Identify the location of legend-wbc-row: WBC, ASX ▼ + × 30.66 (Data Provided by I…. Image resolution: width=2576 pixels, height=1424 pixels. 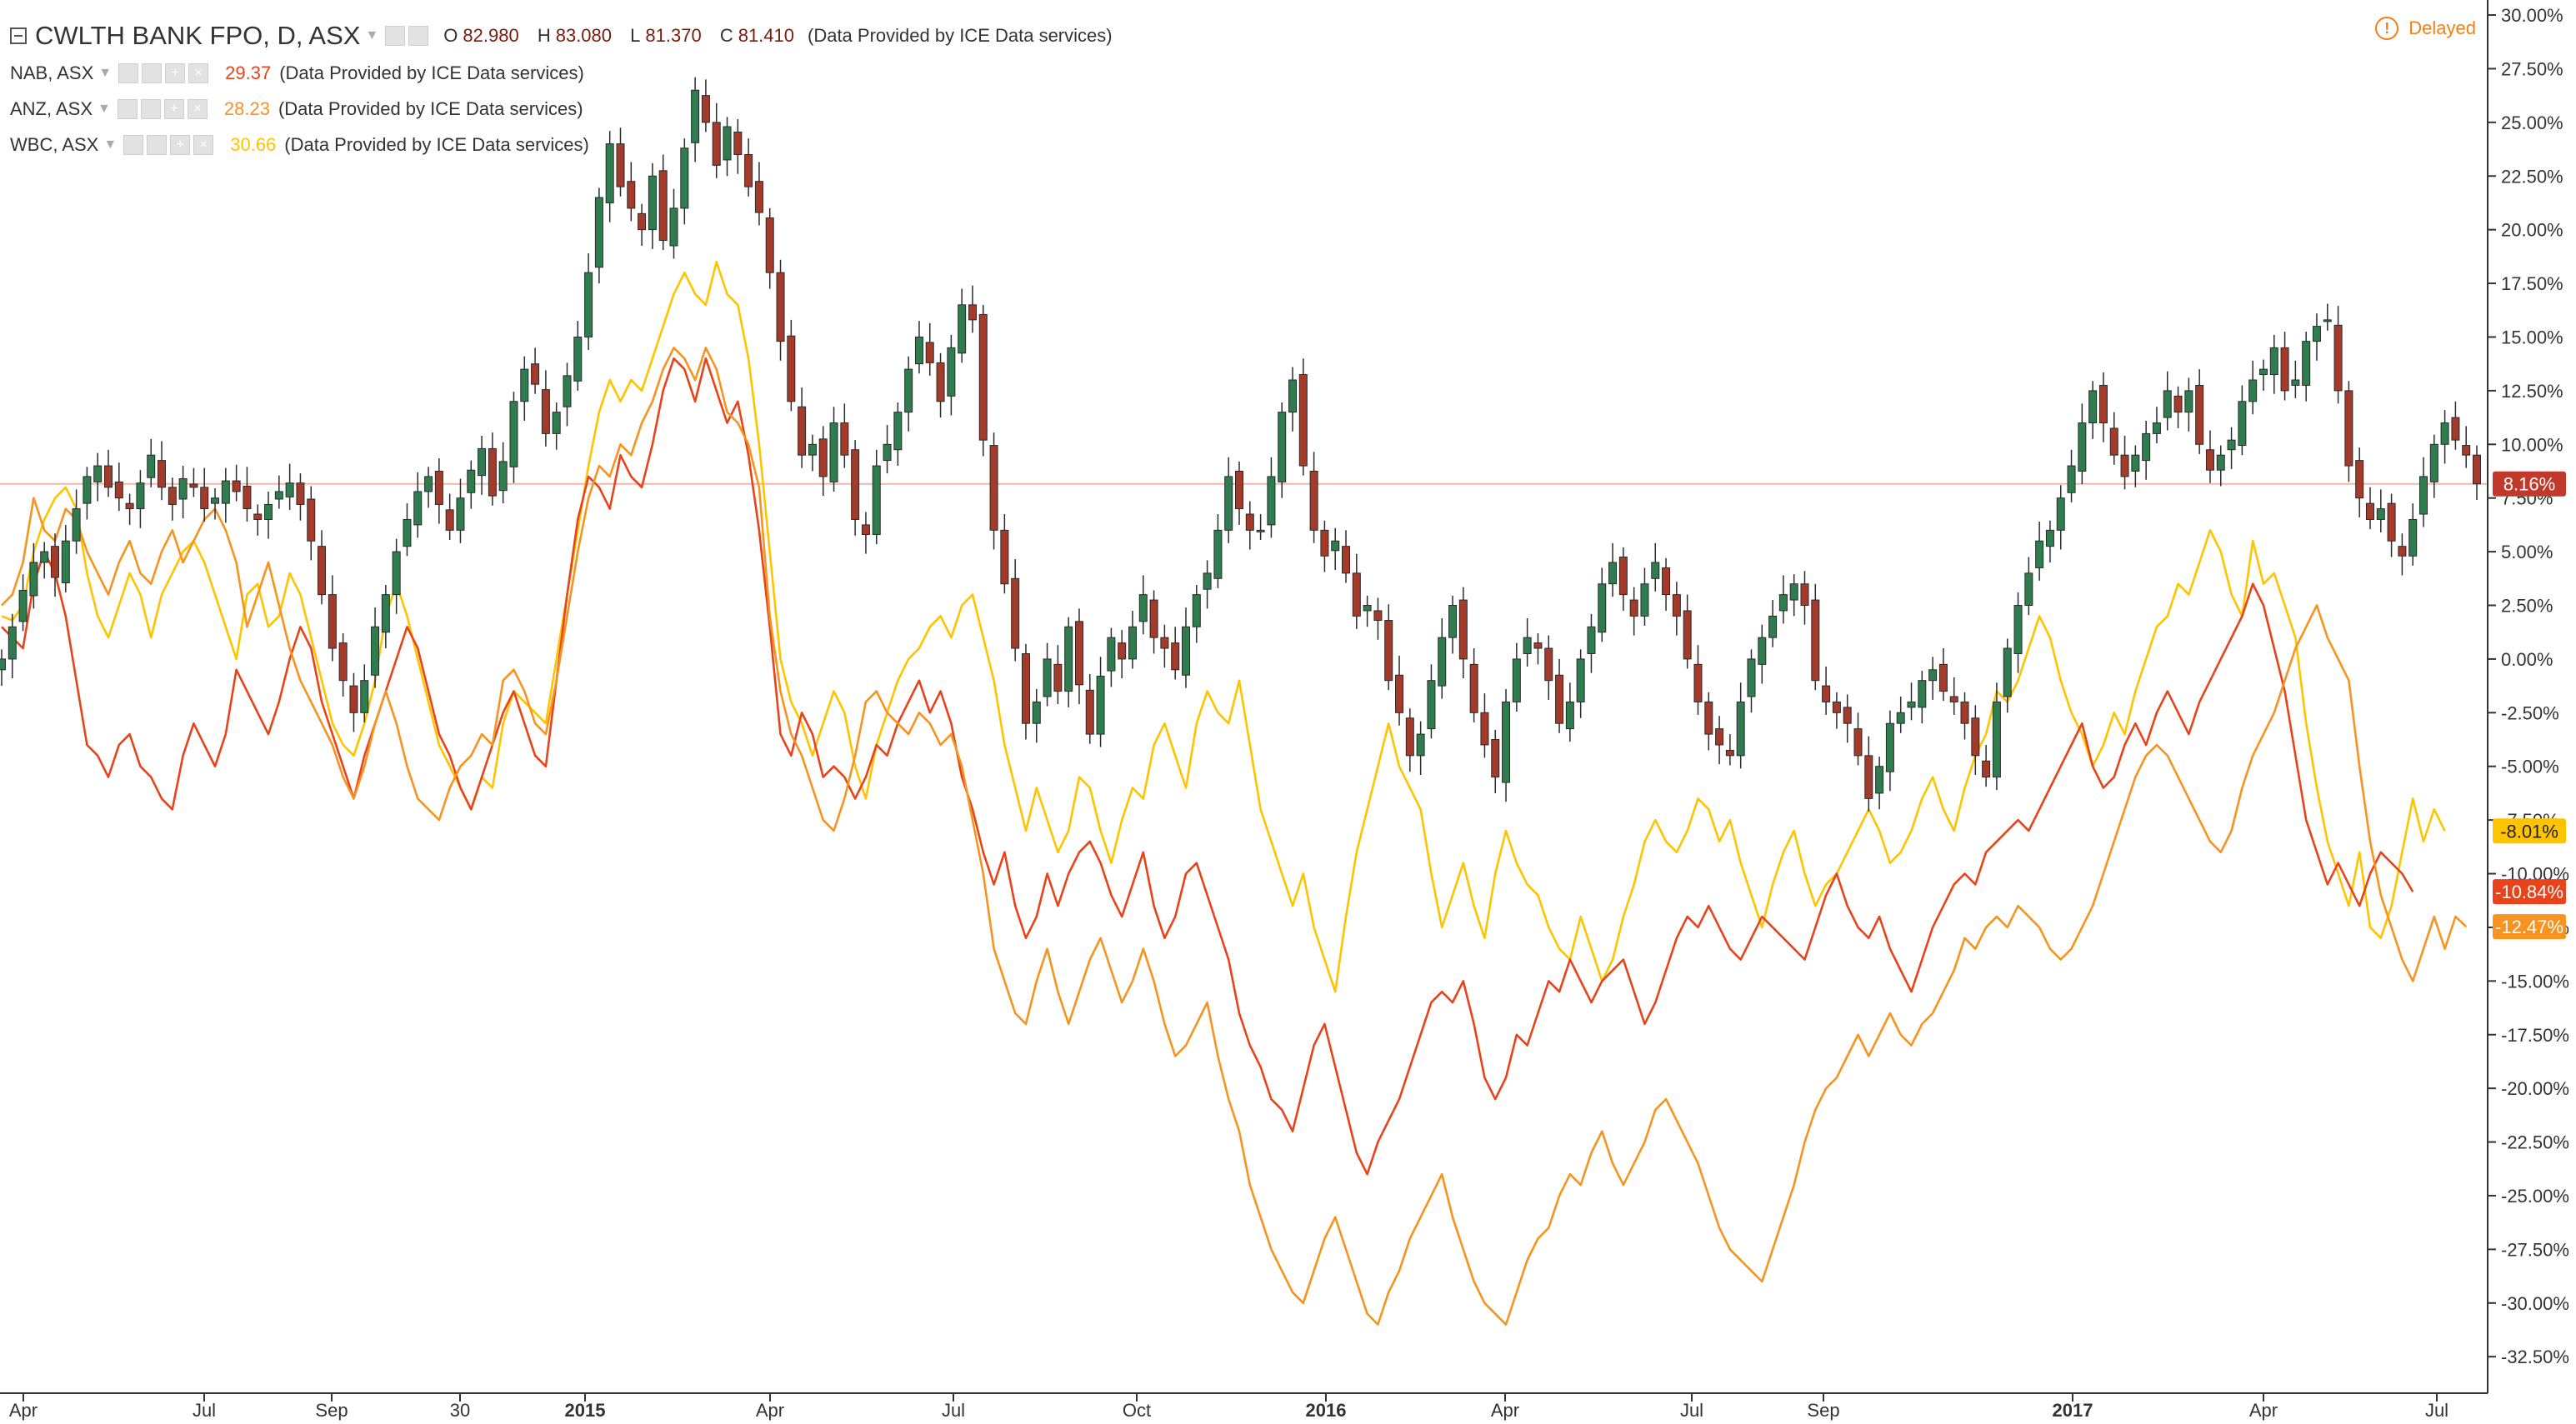
(562, 144).